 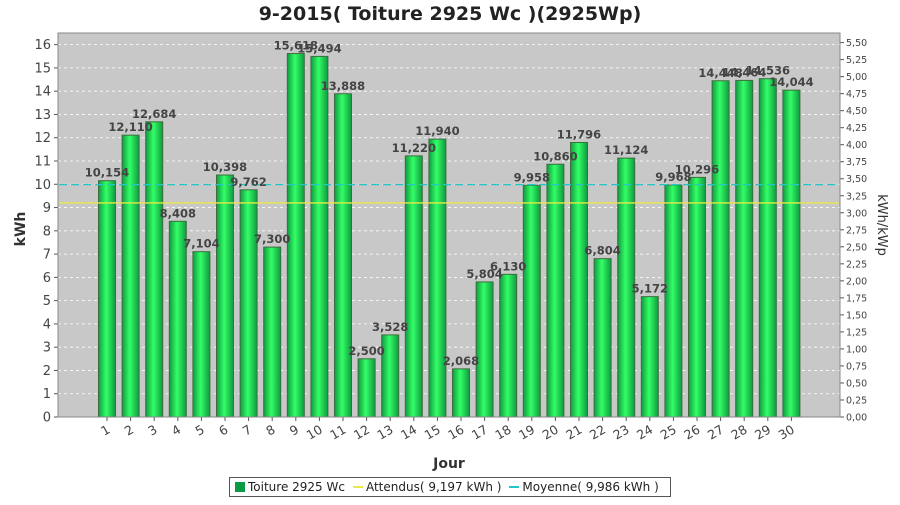 I want to click on y2-tick-label: 3,50, so click(x=856, y=179).